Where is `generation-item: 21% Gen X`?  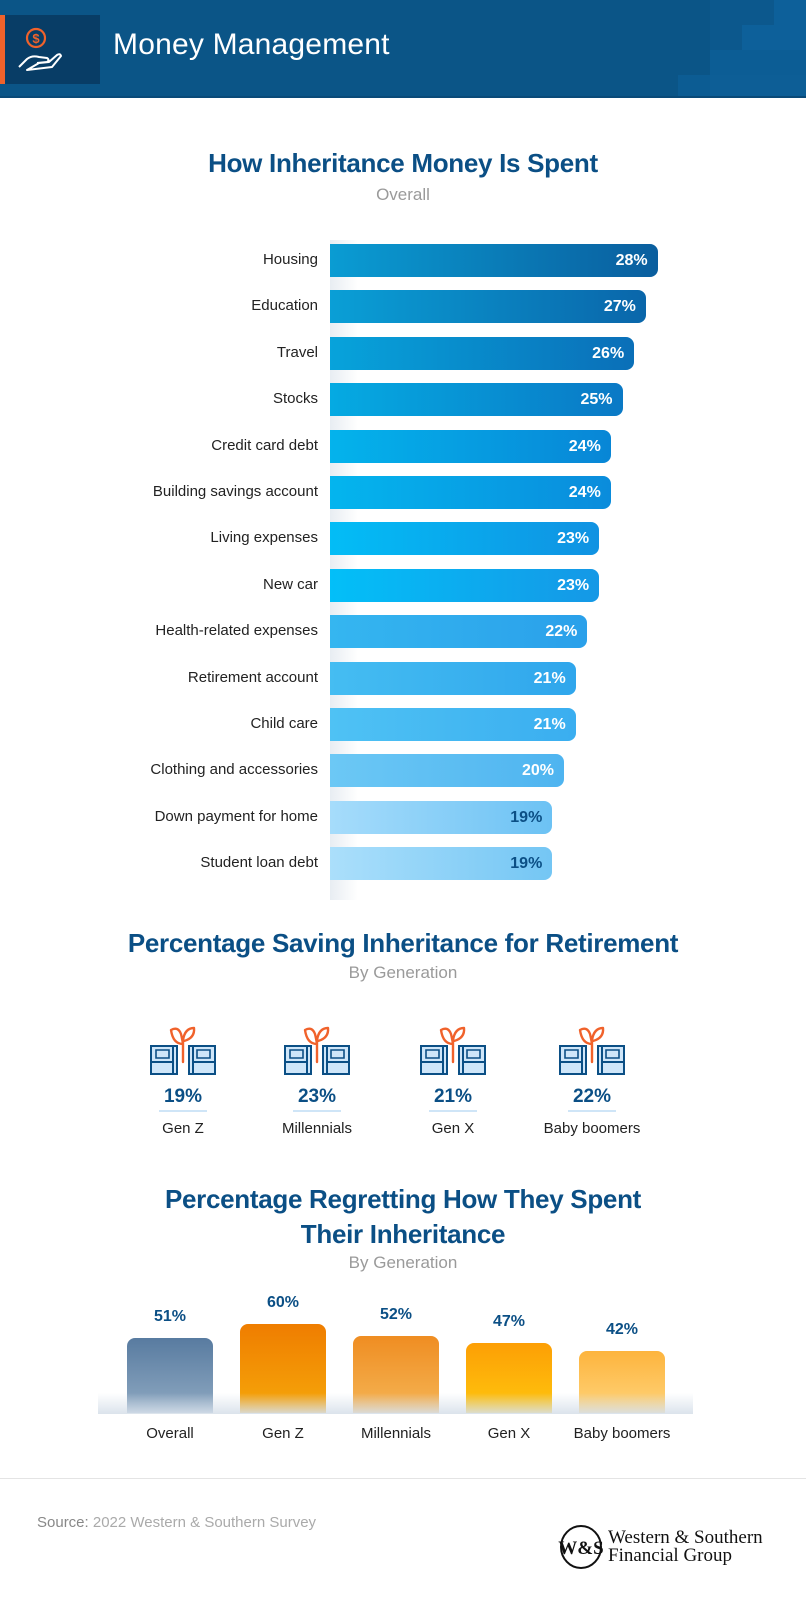
generation-item: 21% Gen X is located at coordinates (453, 1077).